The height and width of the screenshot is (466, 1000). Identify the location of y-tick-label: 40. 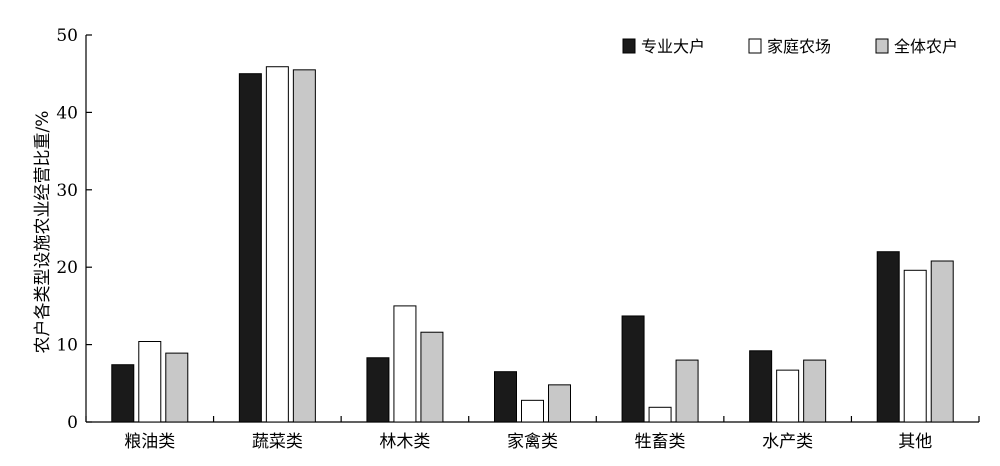
(67, 113).